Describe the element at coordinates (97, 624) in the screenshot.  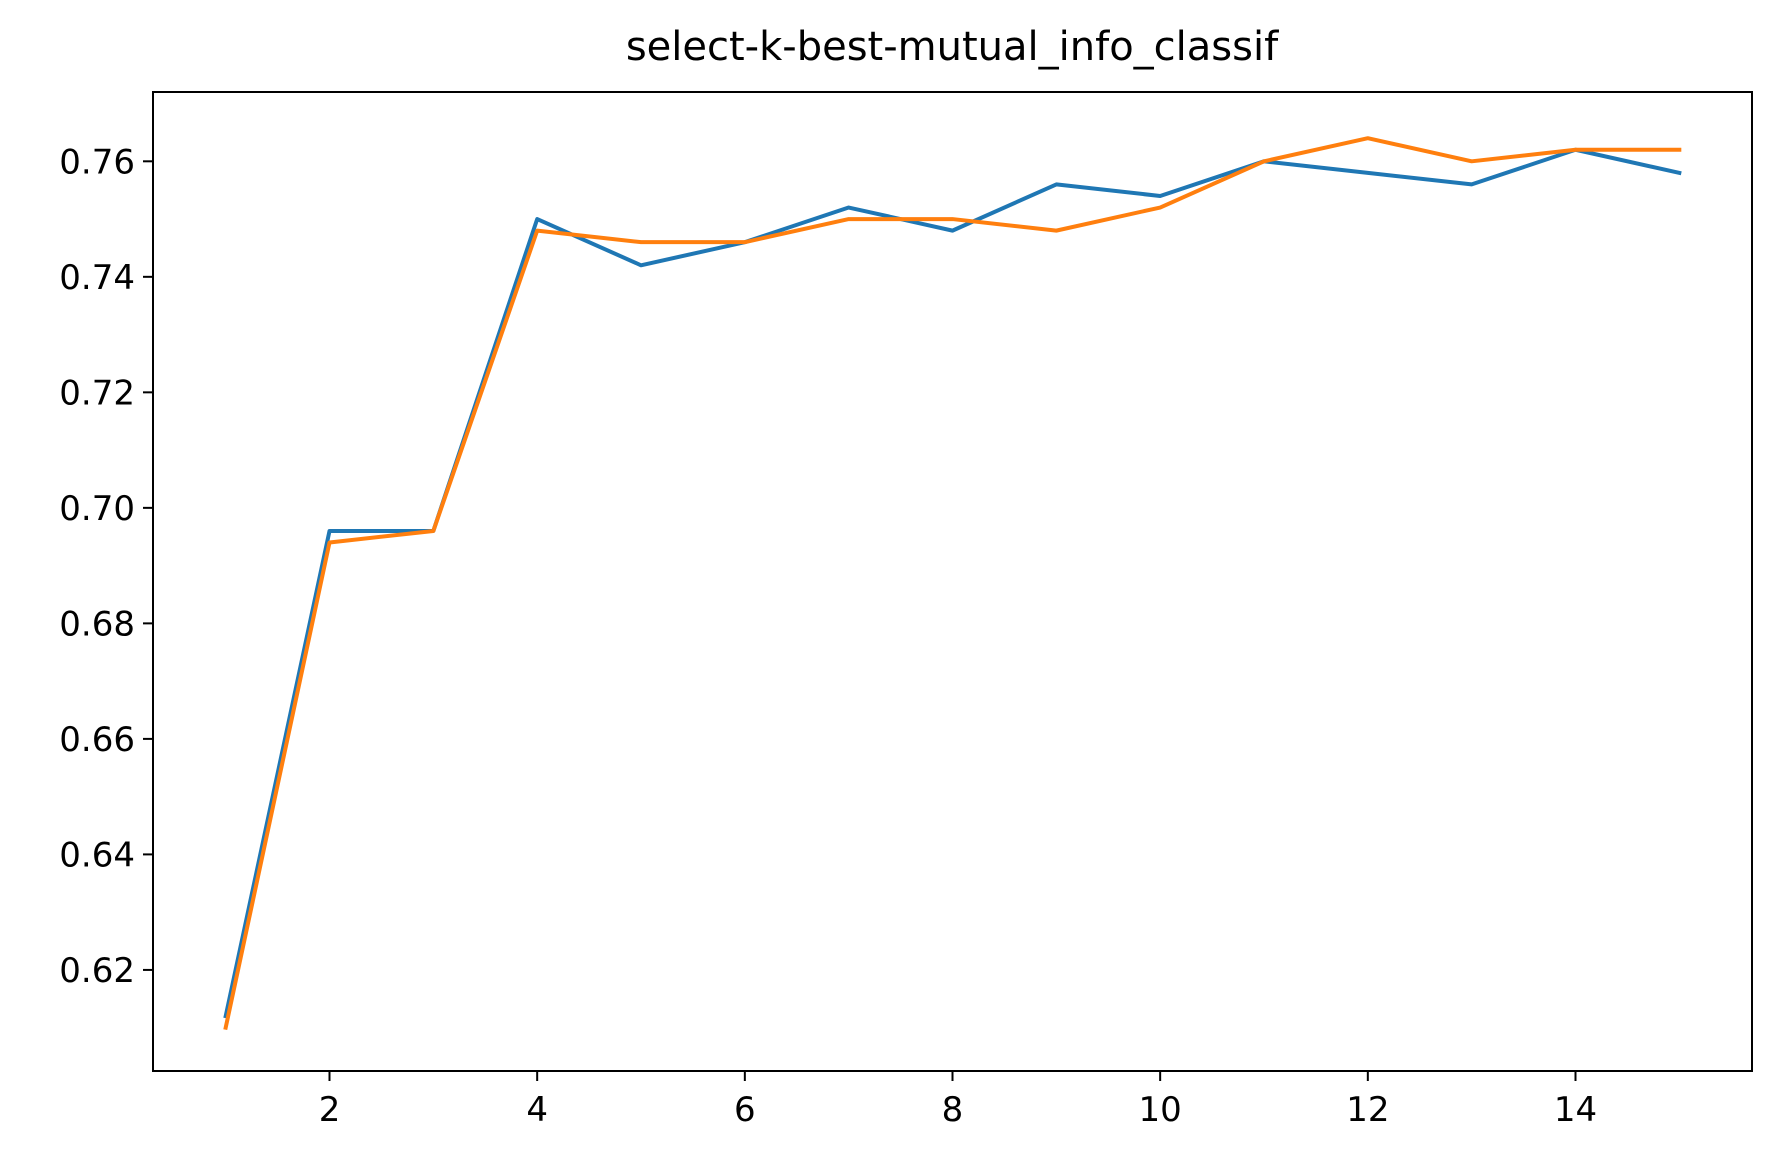
I see `y-tick-label: 0.68` at that location.